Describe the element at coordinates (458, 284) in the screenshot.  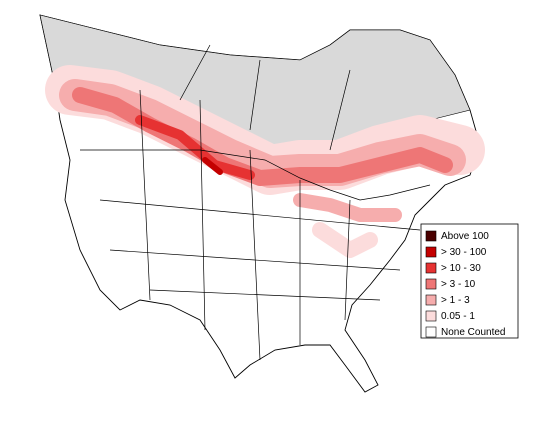
I see `legend-label: > 3 - 10` at that location.